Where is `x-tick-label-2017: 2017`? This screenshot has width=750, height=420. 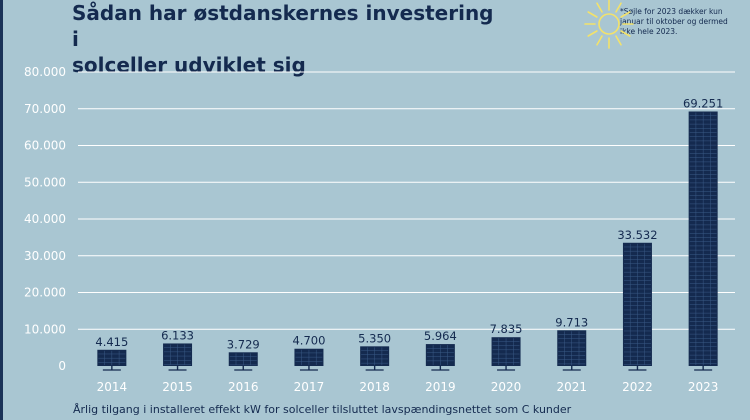 x-tick-label-2017: 2017 is located at coordinates (309, 387).